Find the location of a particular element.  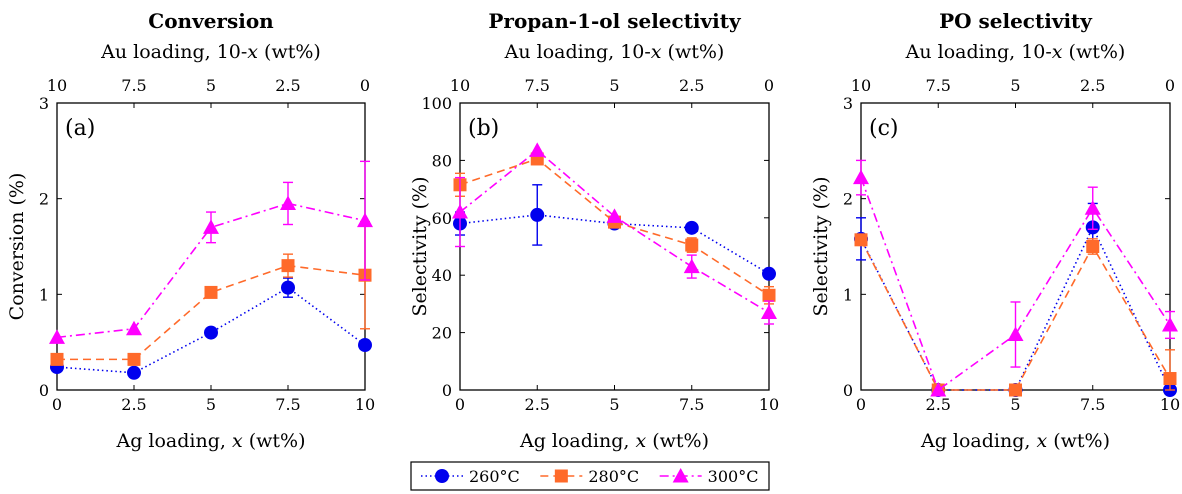

y-tick-label: 100 is located at coordinates (436, 103).